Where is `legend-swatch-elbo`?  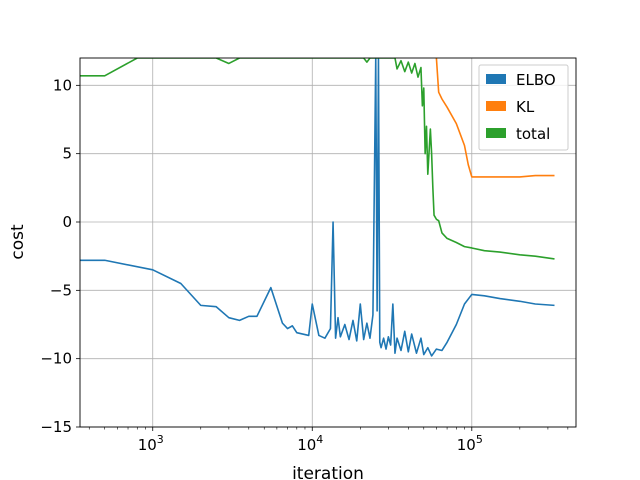 legend-swatch-elbo is located at coordinates (496, 79).